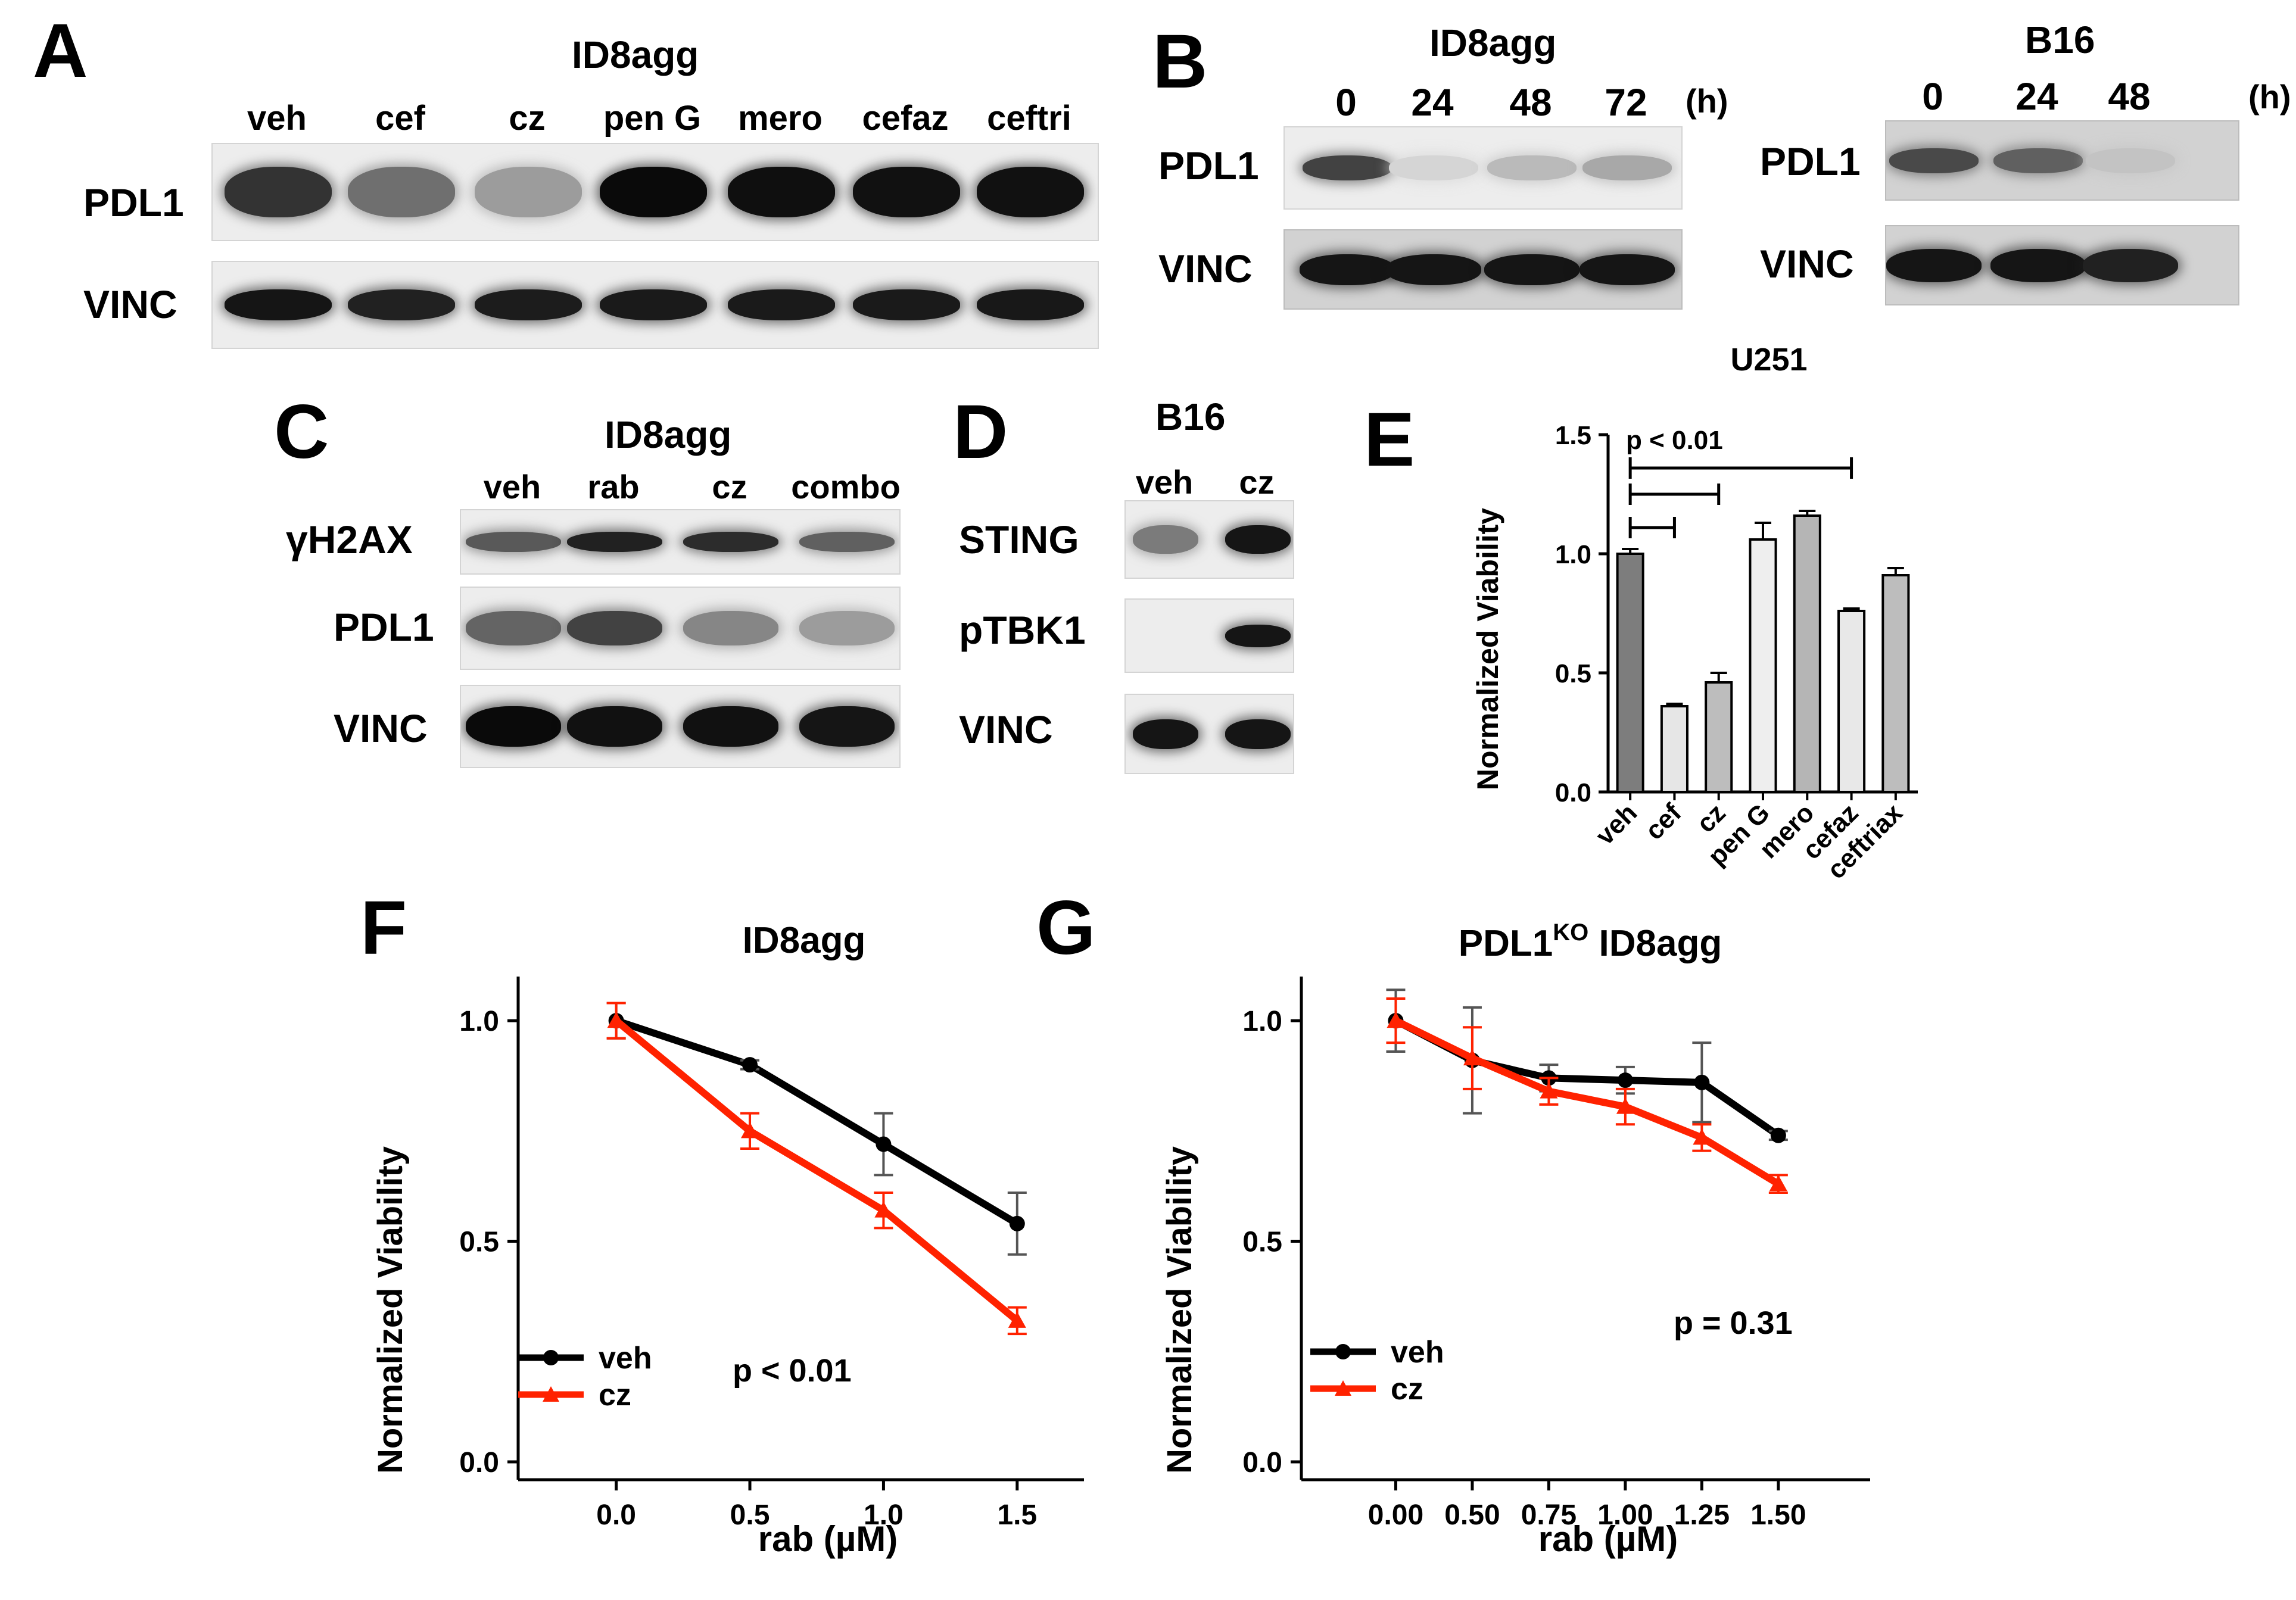 This screenshot has width=2296, height=1600. What do you see at coordinates (905, 118) in the screenshot?
I see `panel-a-lane-5: cefaz` at bounding box center [905, 118].